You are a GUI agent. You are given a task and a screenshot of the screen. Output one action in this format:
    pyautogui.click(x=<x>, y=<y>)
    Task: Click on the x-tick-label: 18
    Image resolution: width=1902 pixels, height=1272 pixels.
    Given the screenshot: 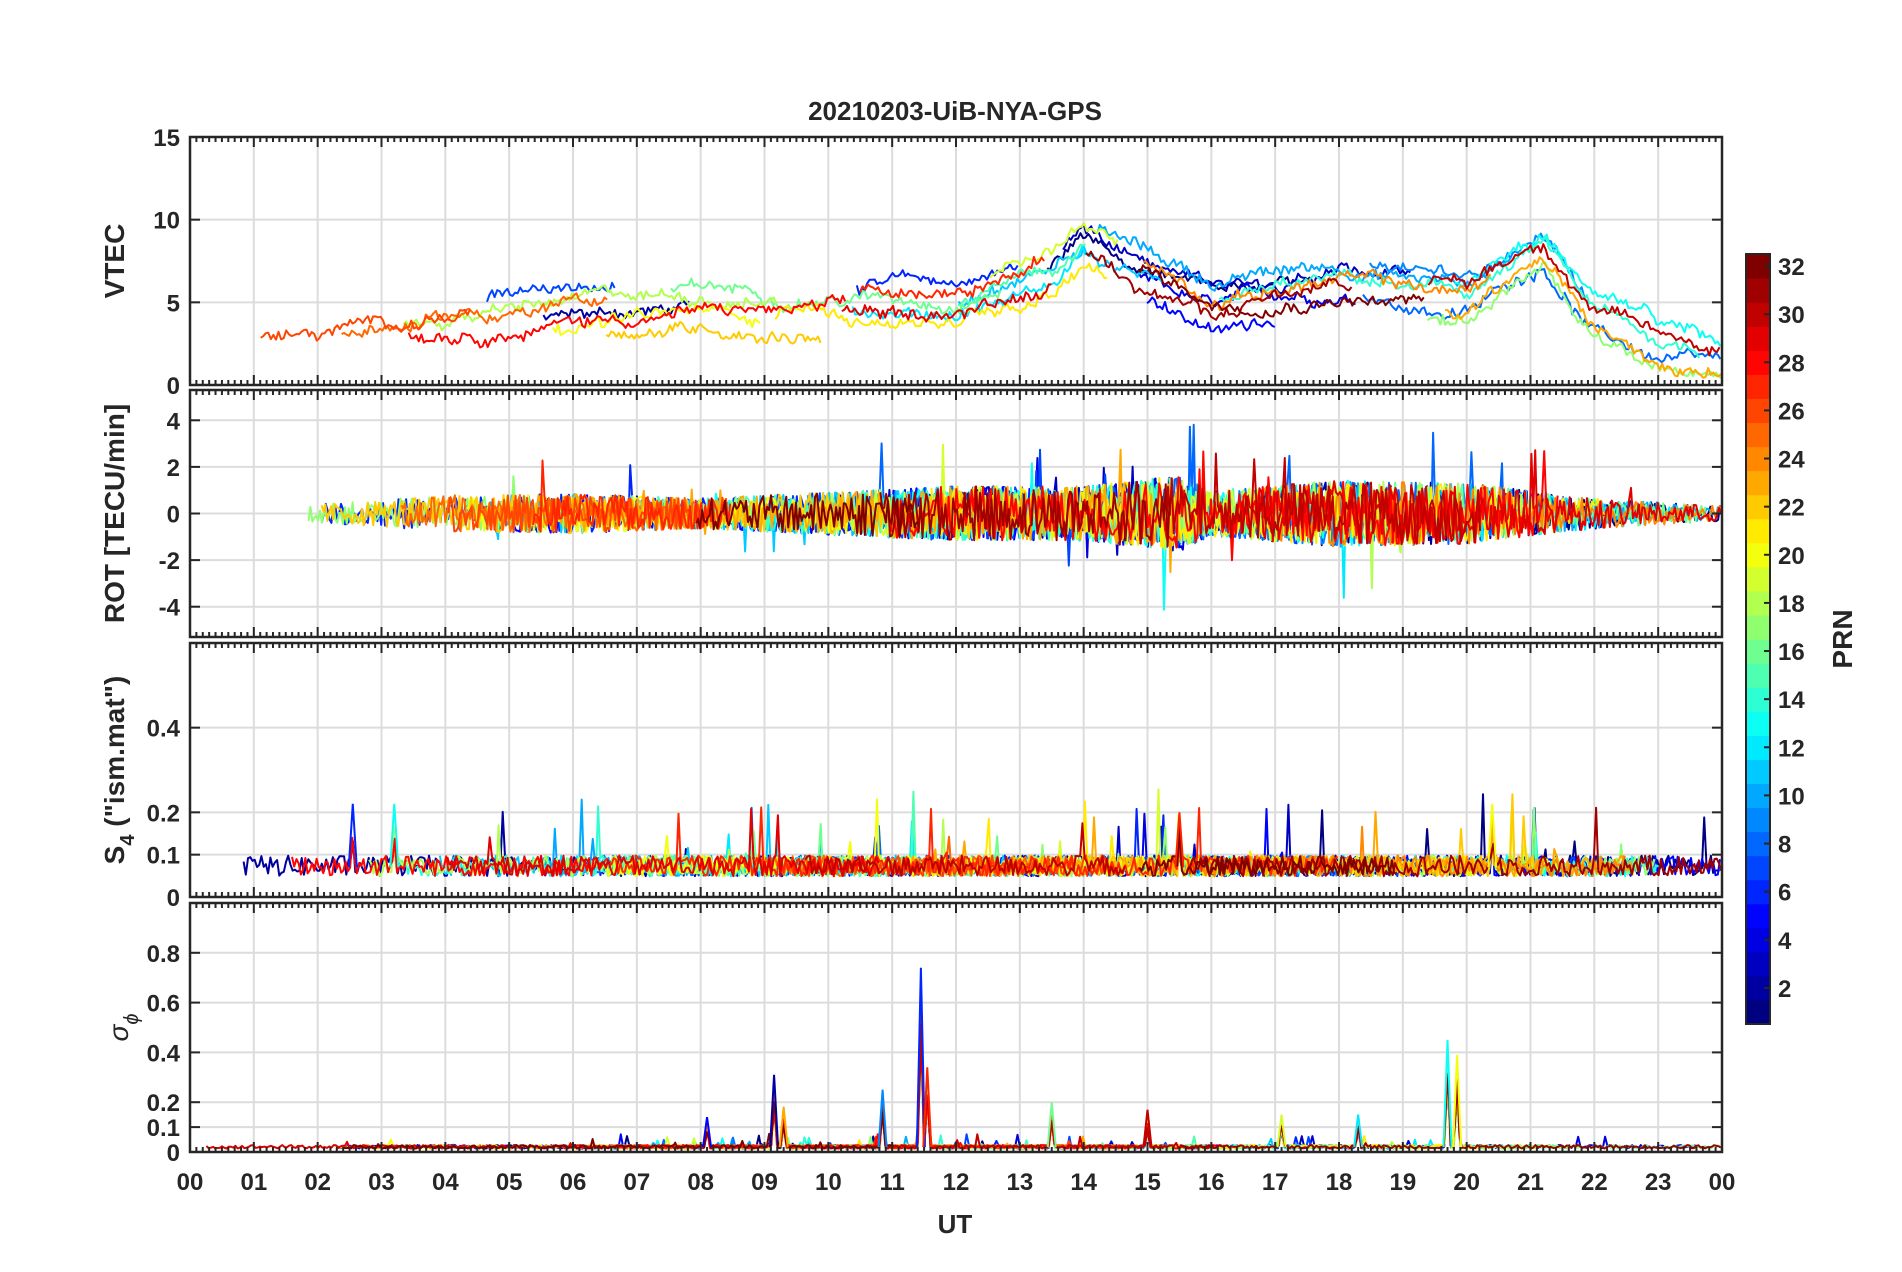 What is the action you would take?
    pyautogui.click(x=1339, y=1182)
    